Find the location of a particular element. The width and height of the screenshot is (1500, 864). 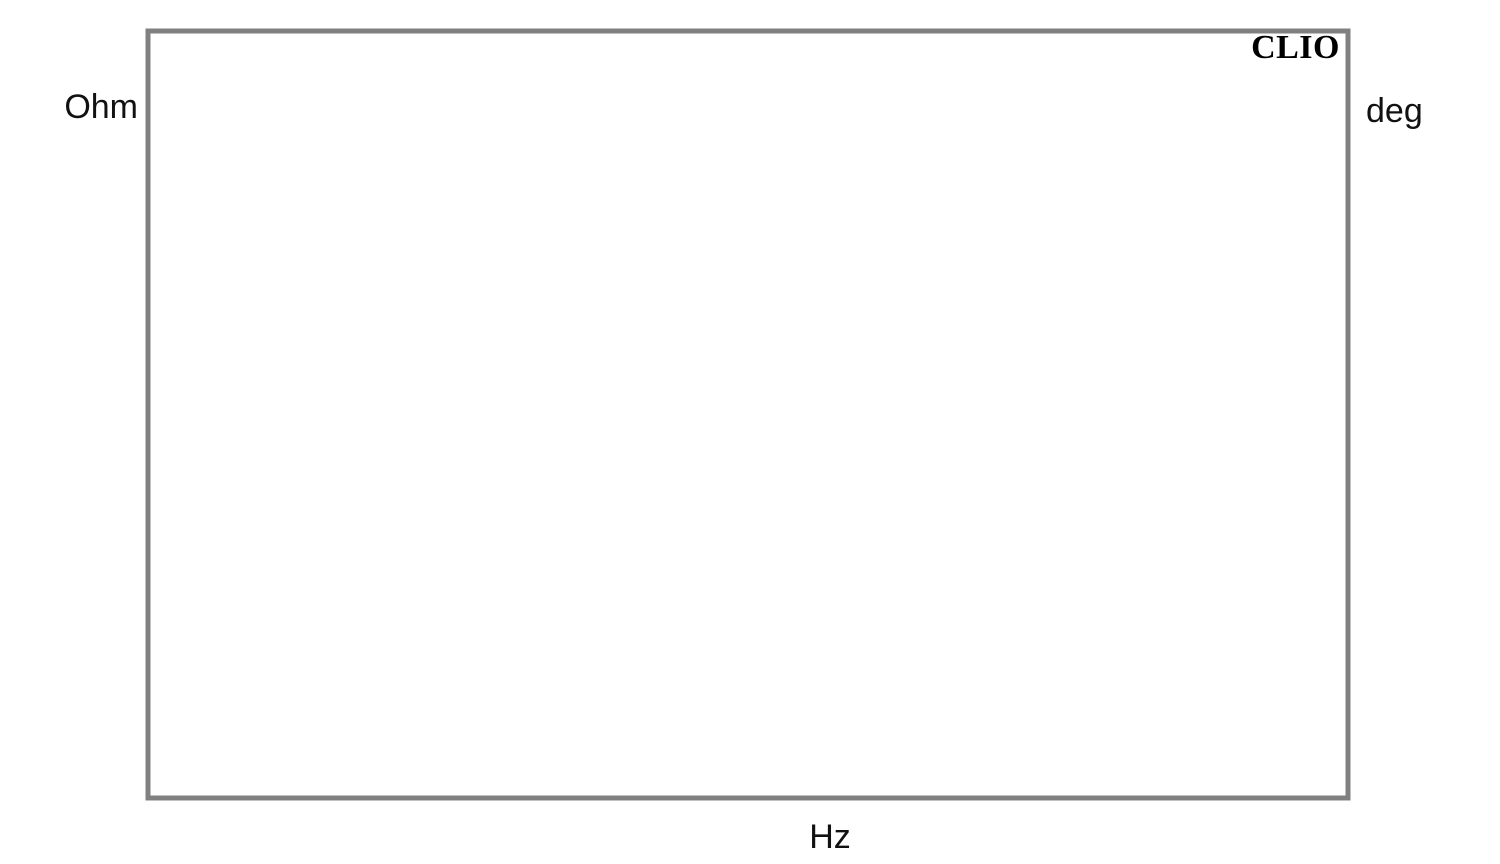

left-axis-unit-label: Ohm is located at coordinates (101, 107).